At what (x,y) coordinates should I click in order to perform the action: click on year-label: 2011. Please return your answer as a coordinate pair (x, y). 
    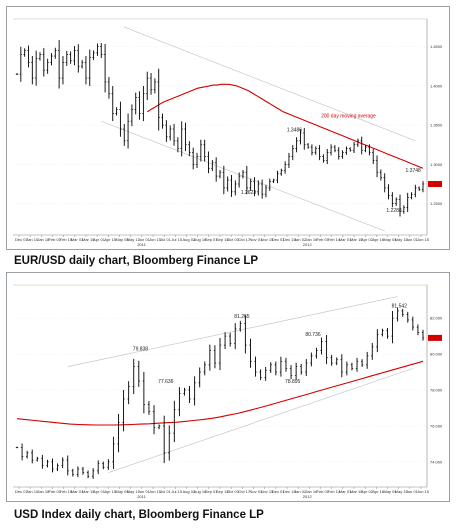
    Looking at the image, I should click on (141, 244).